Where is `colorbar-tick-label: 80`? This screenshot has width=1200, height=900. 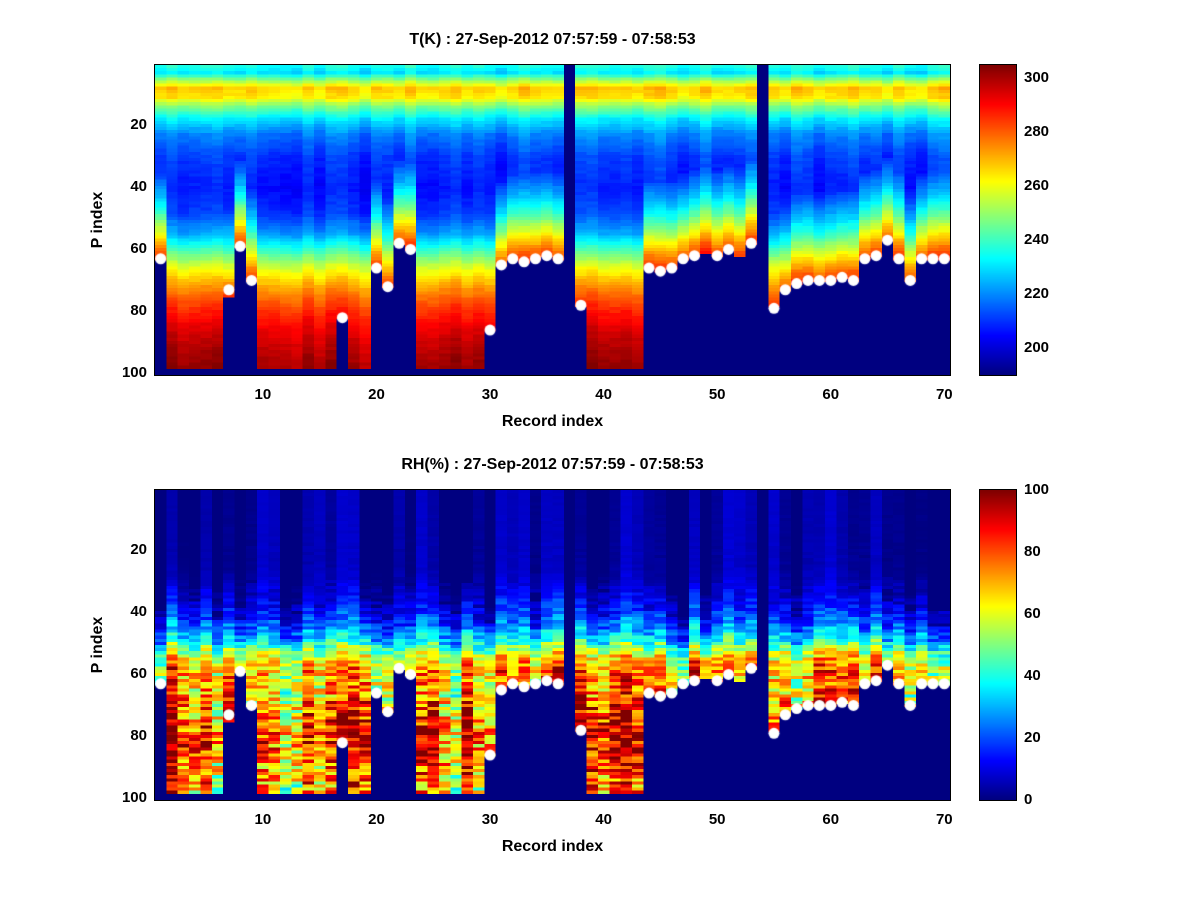 colorbar-tick-label: 80 is located at coordinates (1032, 551).